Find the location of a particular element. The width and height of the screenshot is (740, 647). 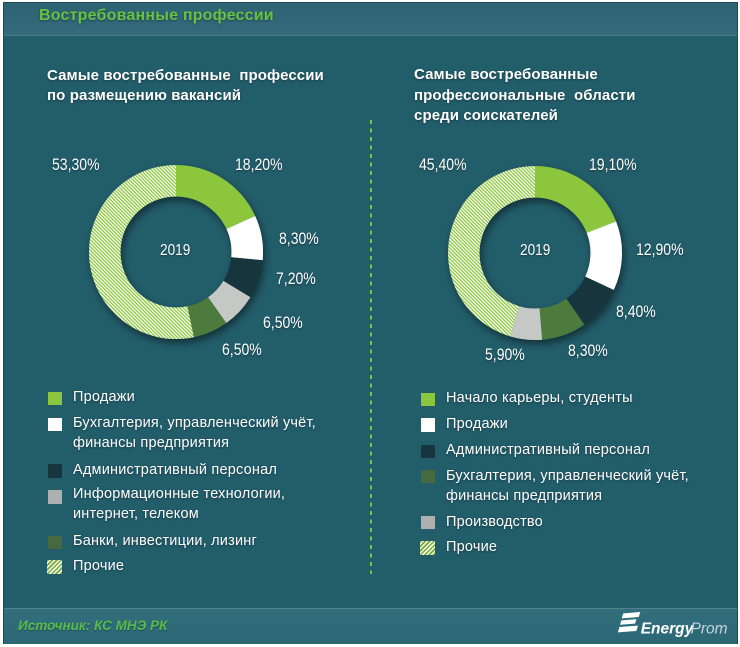

svg-text: Energy is located at coordinates (668, 628).